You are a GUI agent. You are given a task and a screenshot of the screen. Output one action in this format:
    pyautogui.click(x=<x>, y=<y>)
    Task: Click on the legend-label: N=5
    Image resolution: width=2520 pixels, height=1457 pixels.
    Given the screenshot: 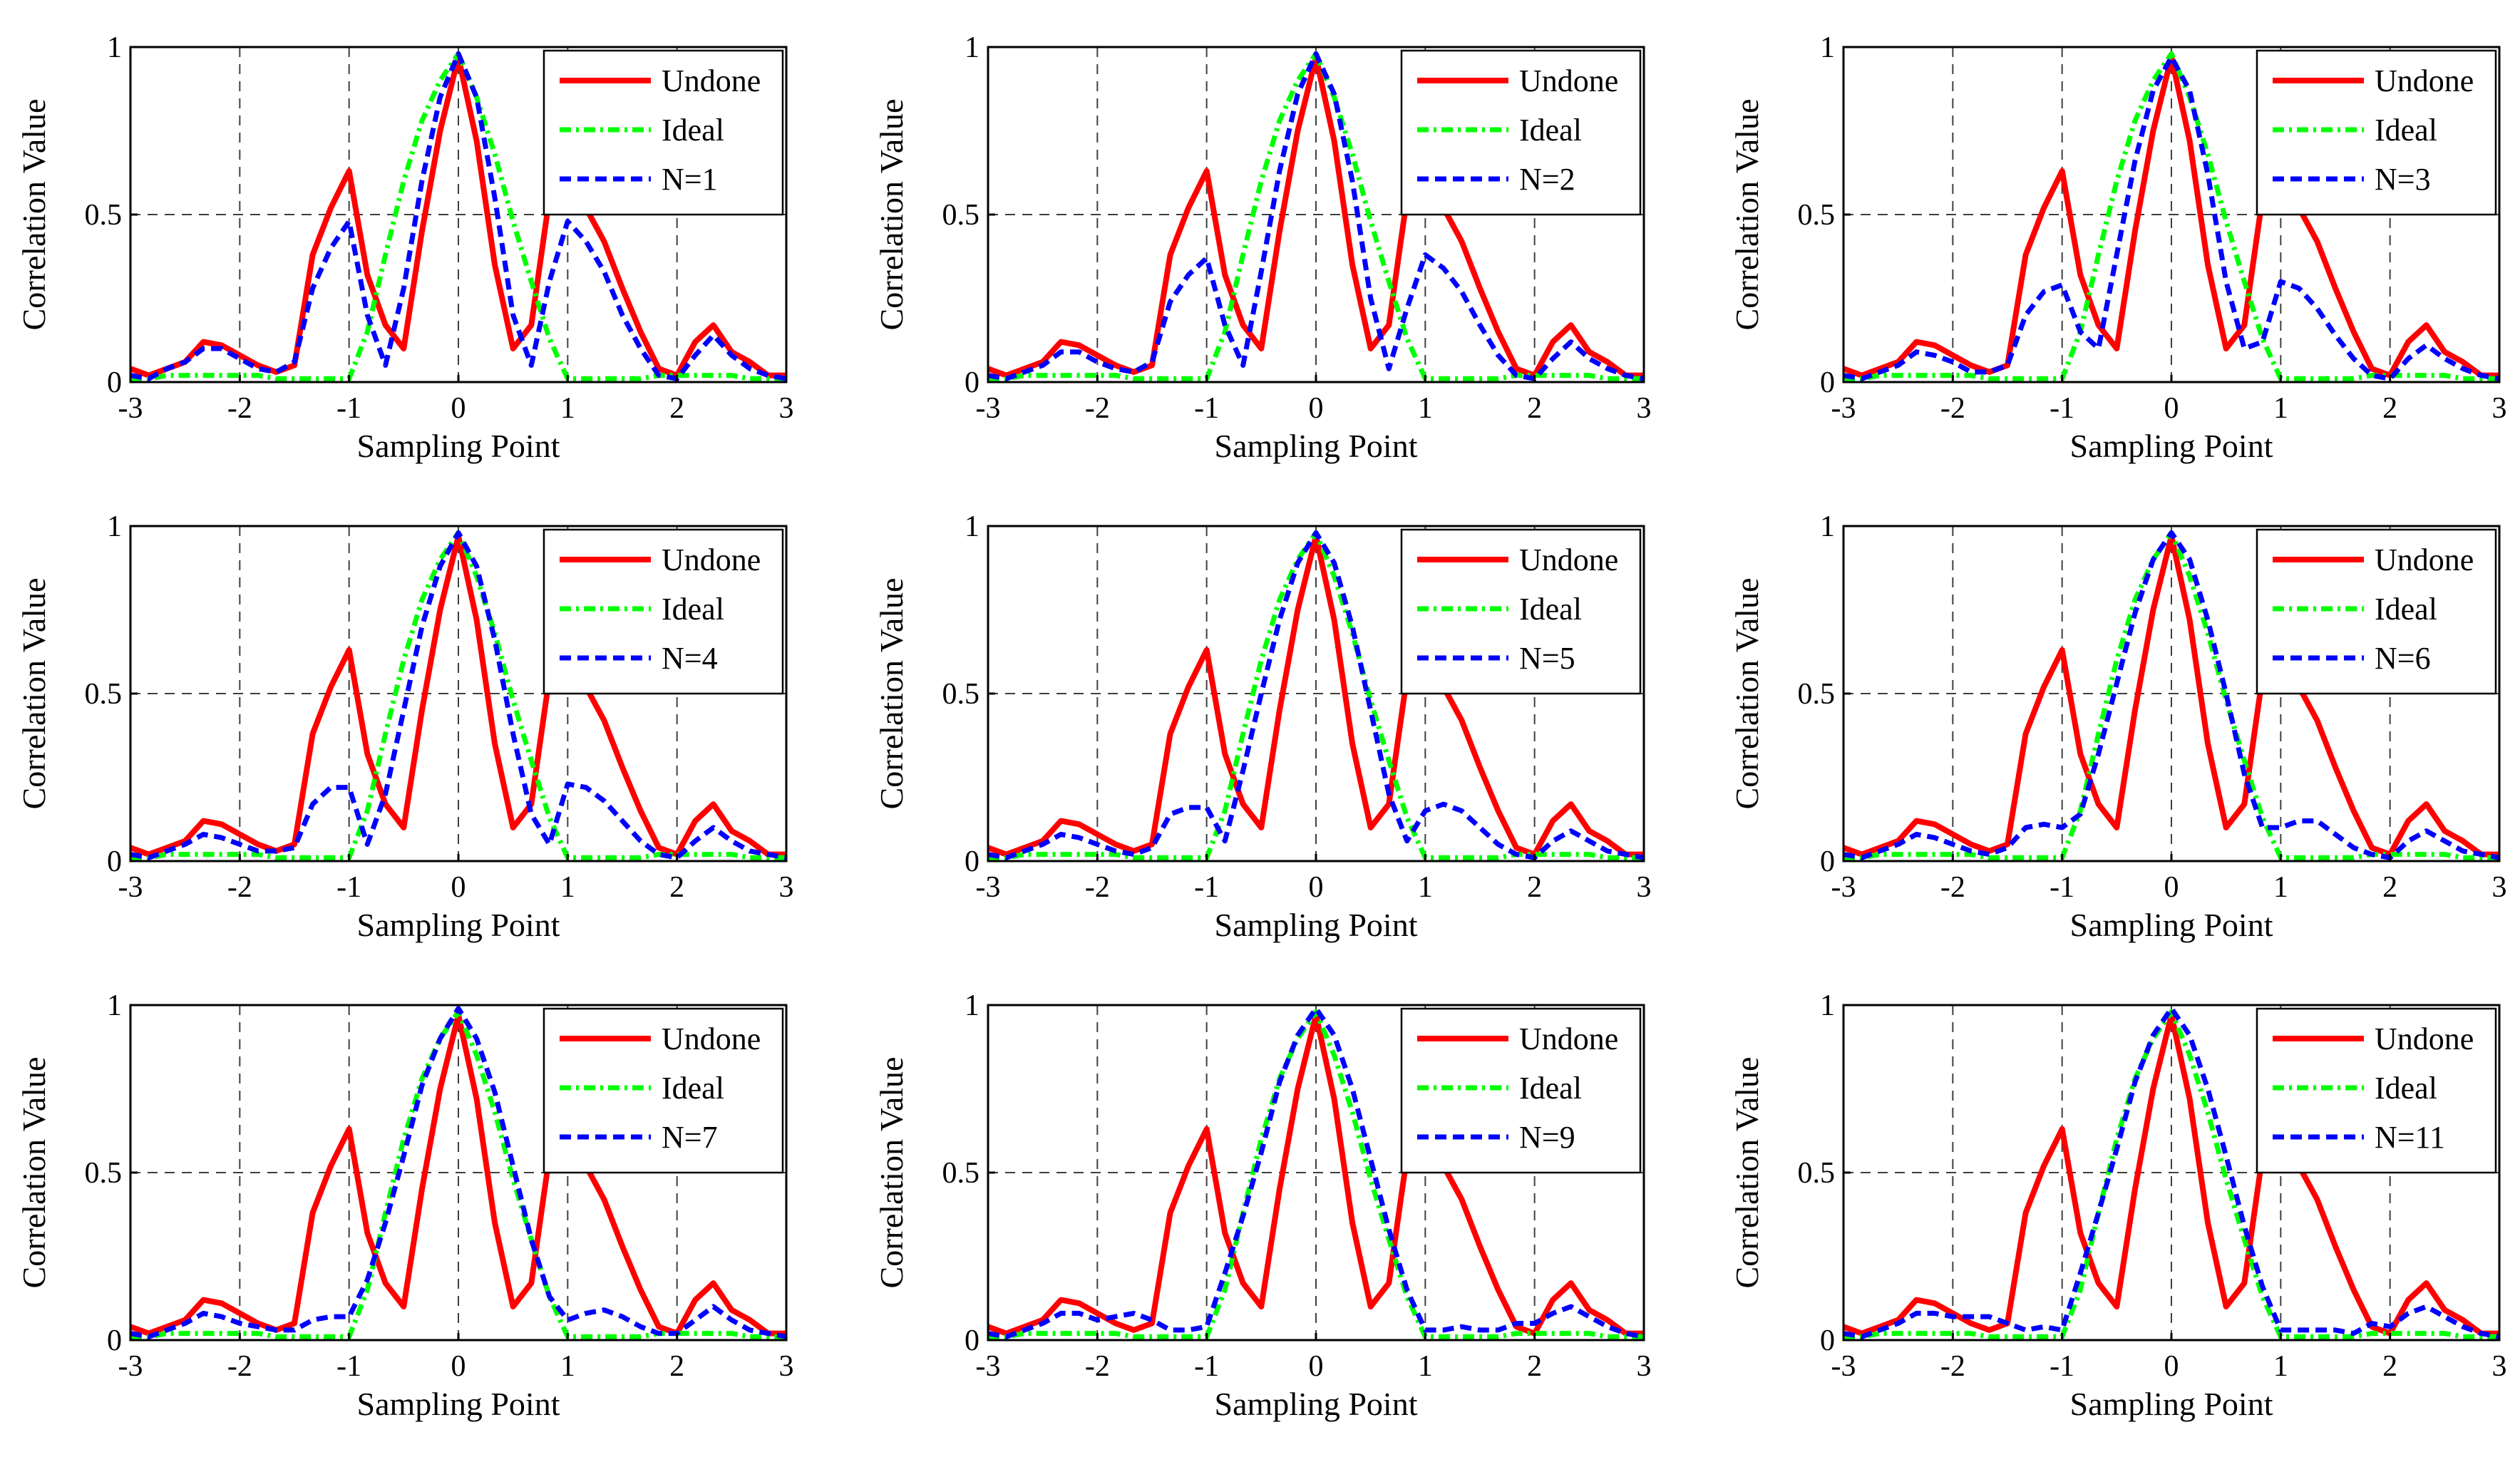 What is the action you would take?
    pyautogui.click(x=1547, y=658)
    